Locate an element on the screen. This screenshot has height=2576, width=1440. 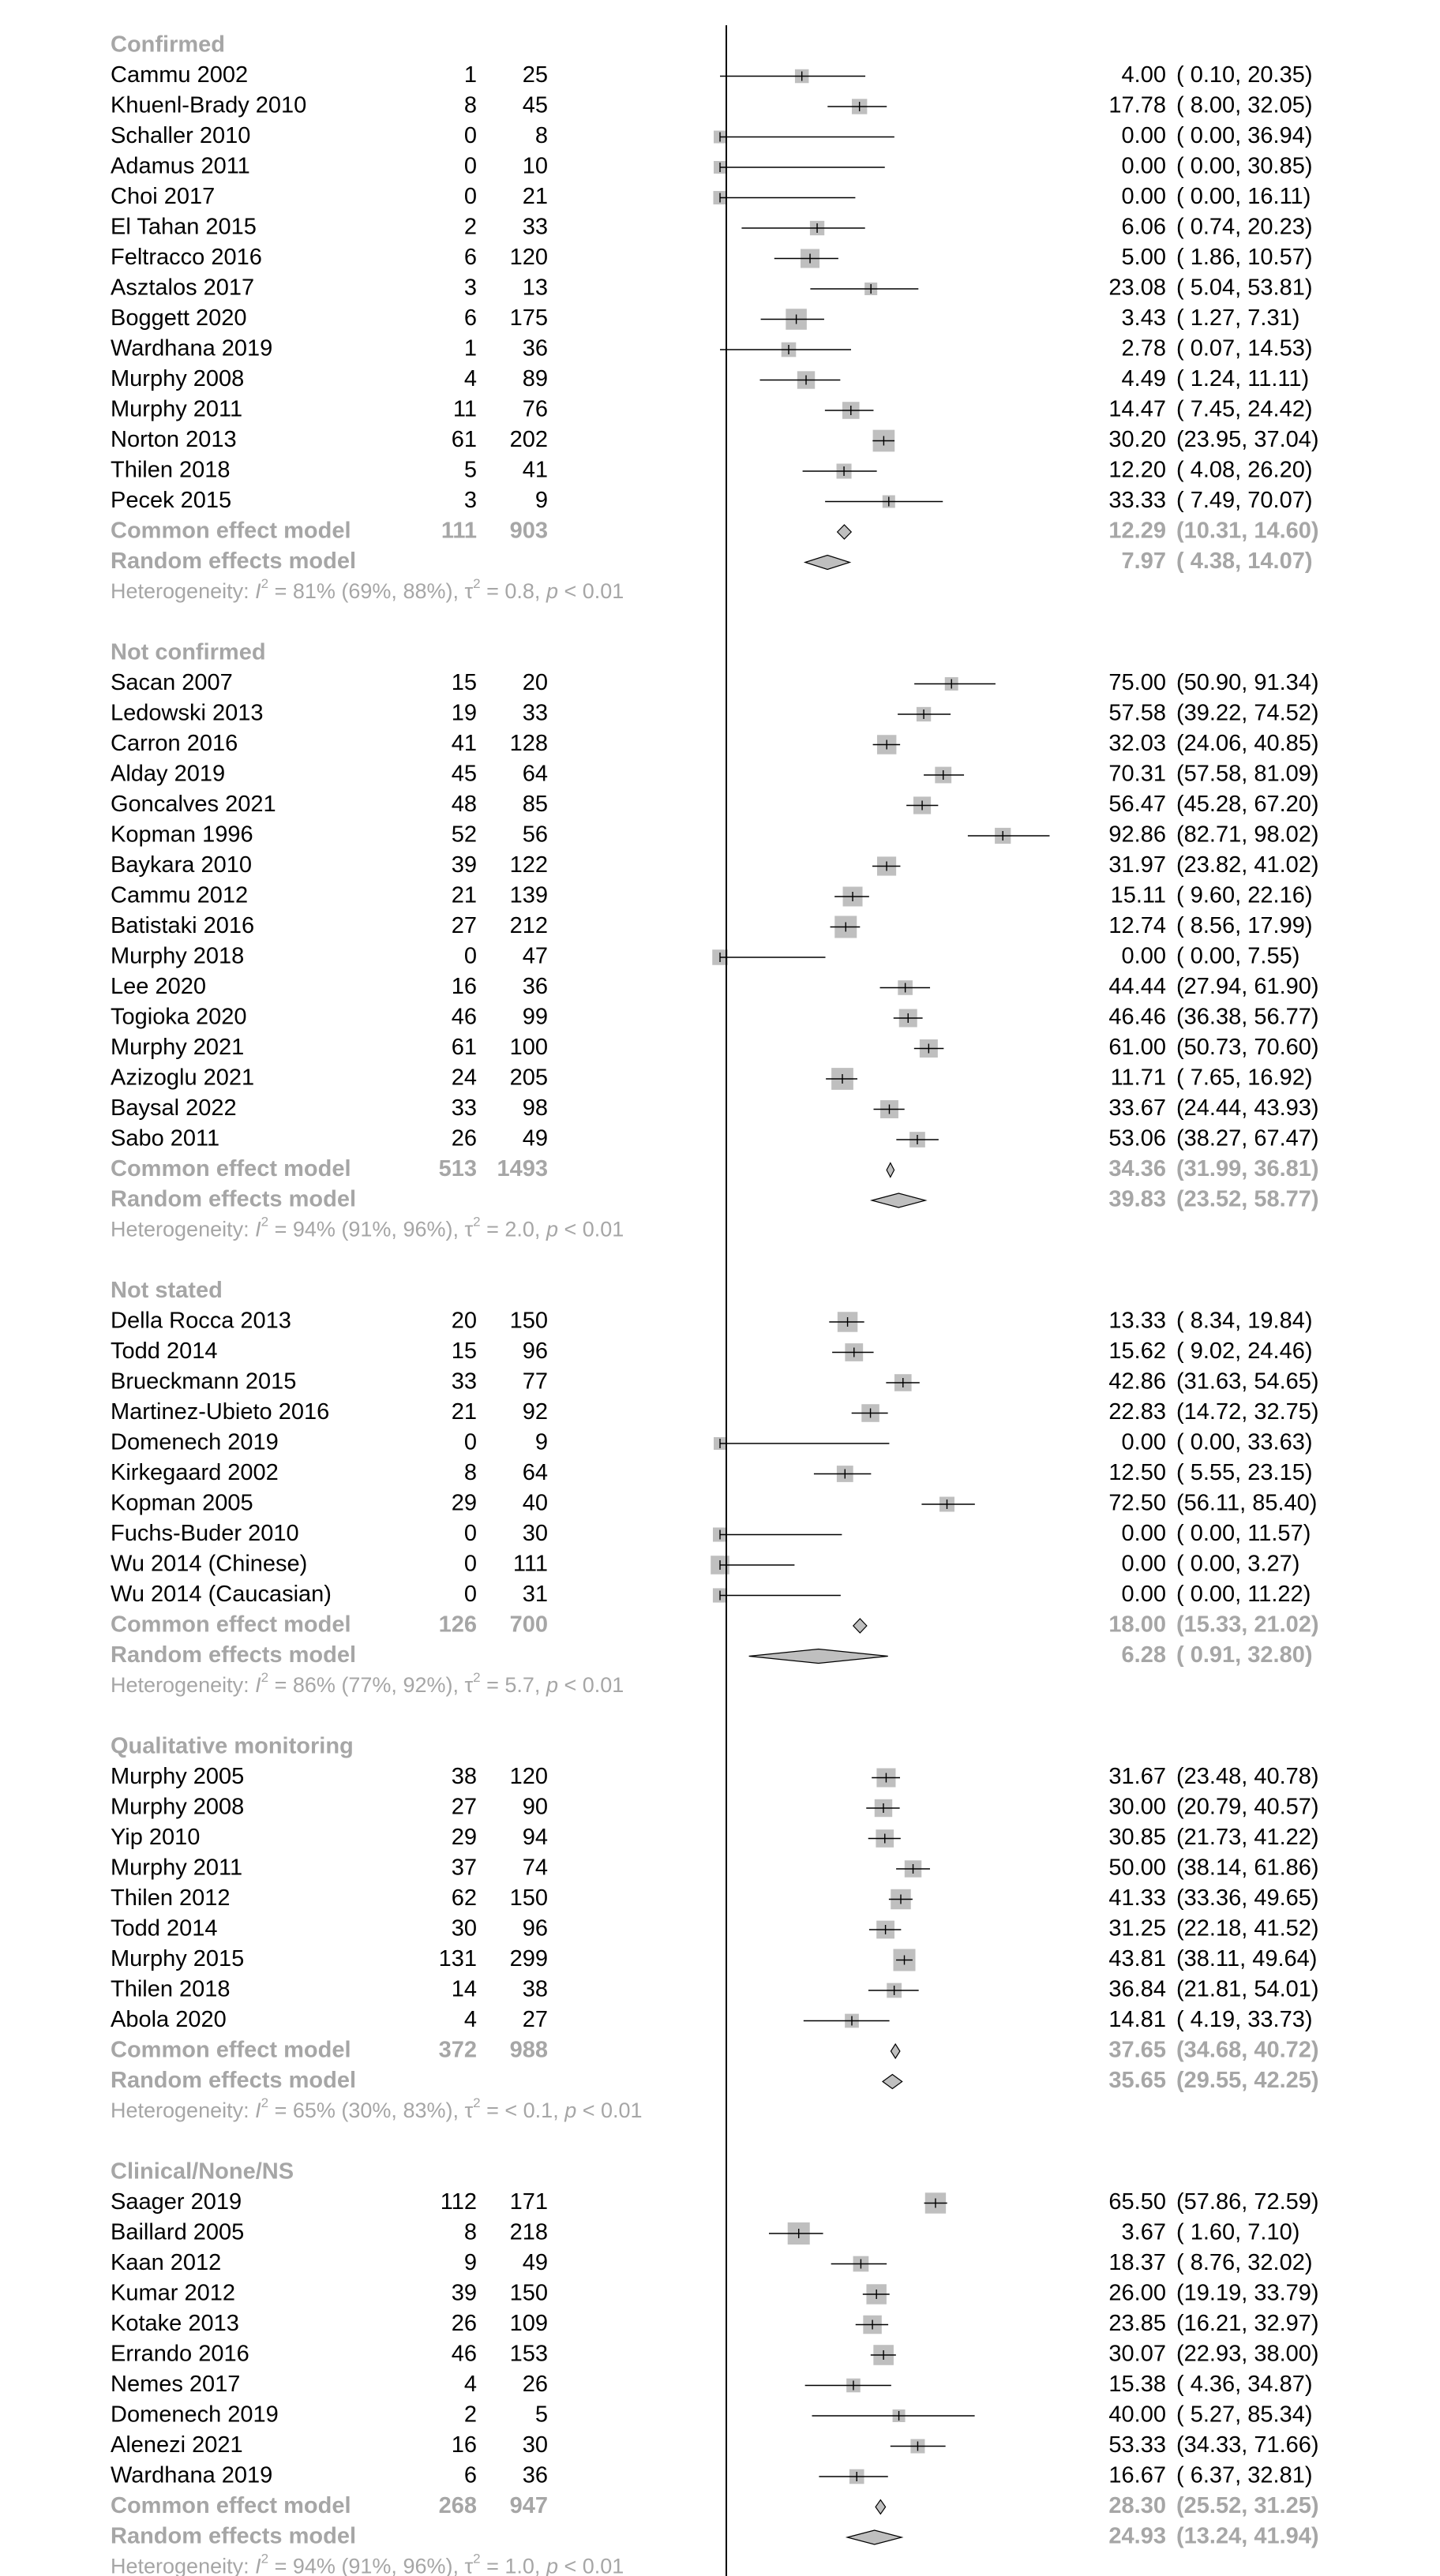
study-events: 4 is located at coordinates (470, 2384).